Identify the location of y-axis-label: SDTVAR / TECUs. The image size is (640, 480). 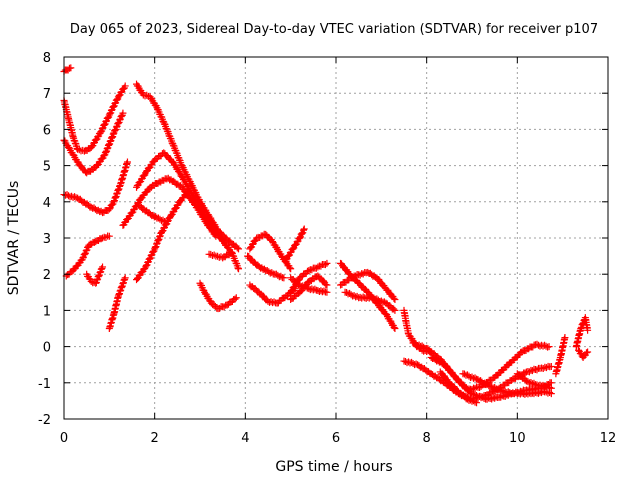
(14, 238).